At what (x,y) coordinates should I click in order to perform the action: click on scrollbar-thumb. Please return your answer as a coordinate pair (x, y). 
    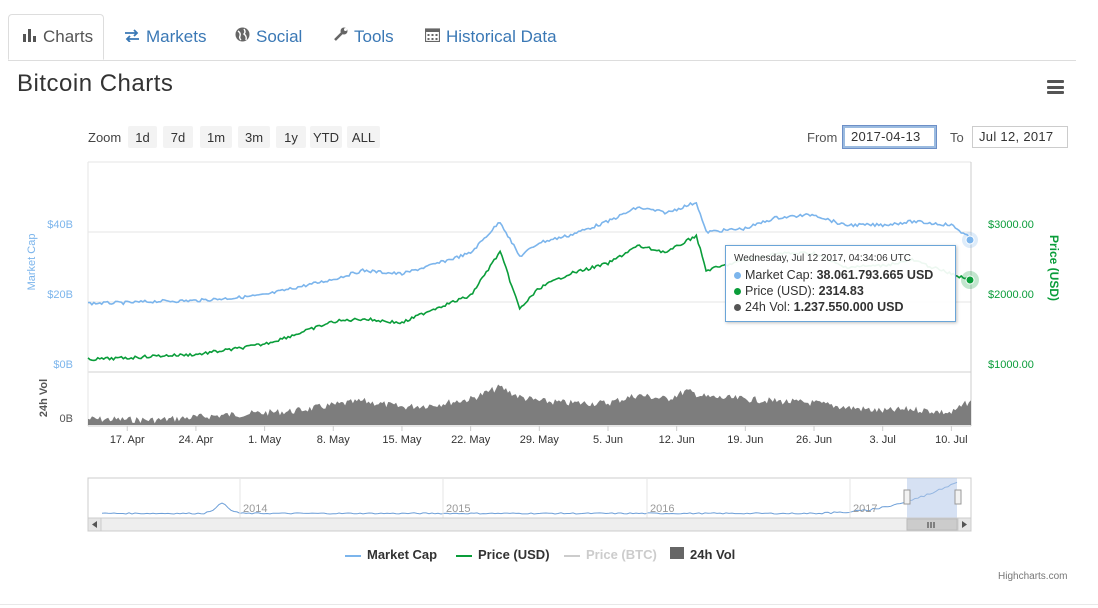
    Looking at the image, I should click on (932, 524).